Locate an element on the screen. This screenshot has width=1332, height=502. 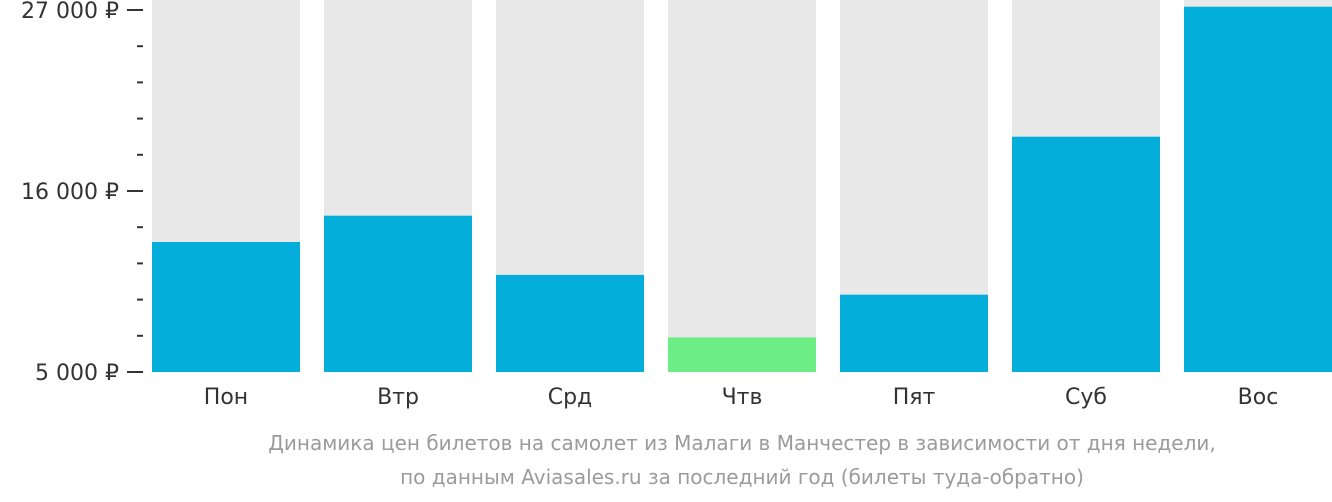
x-tick-label: Чтв is located at coordinates (742, 397).